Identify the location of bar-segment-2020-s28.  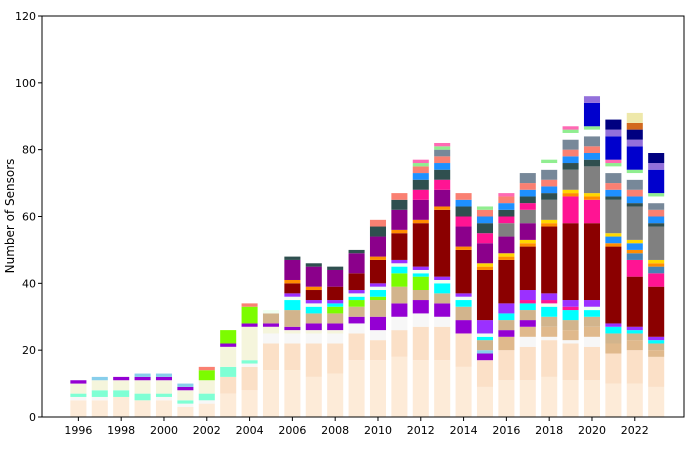
(592, 133).